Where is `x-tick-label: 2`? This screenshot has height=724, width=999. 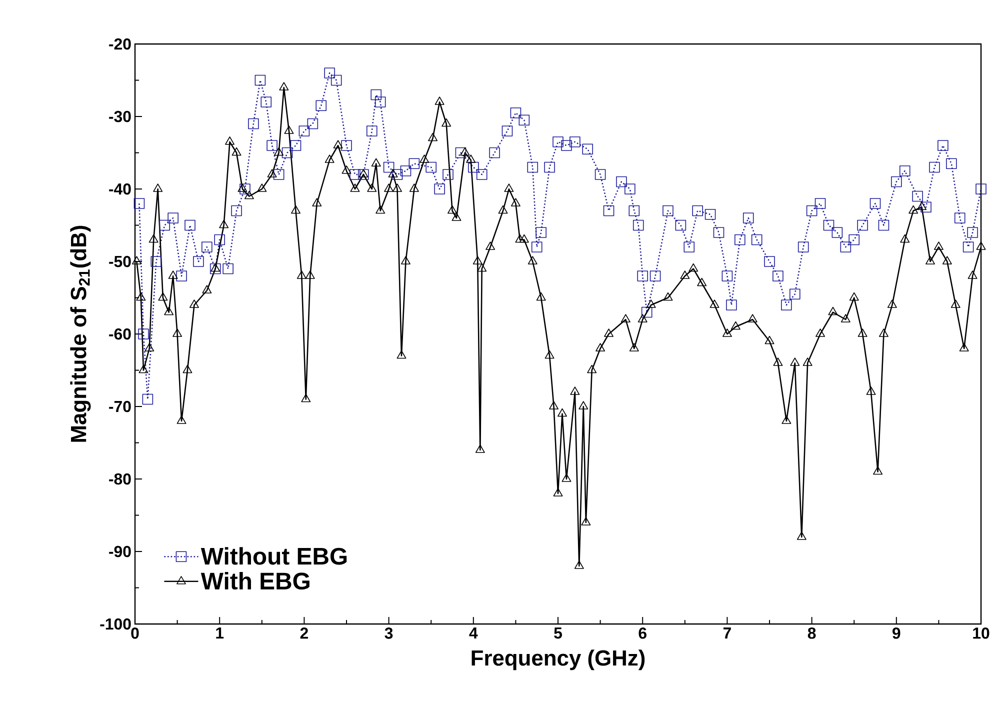 x-tick-label: 2 is located at coordinates (304, 633).